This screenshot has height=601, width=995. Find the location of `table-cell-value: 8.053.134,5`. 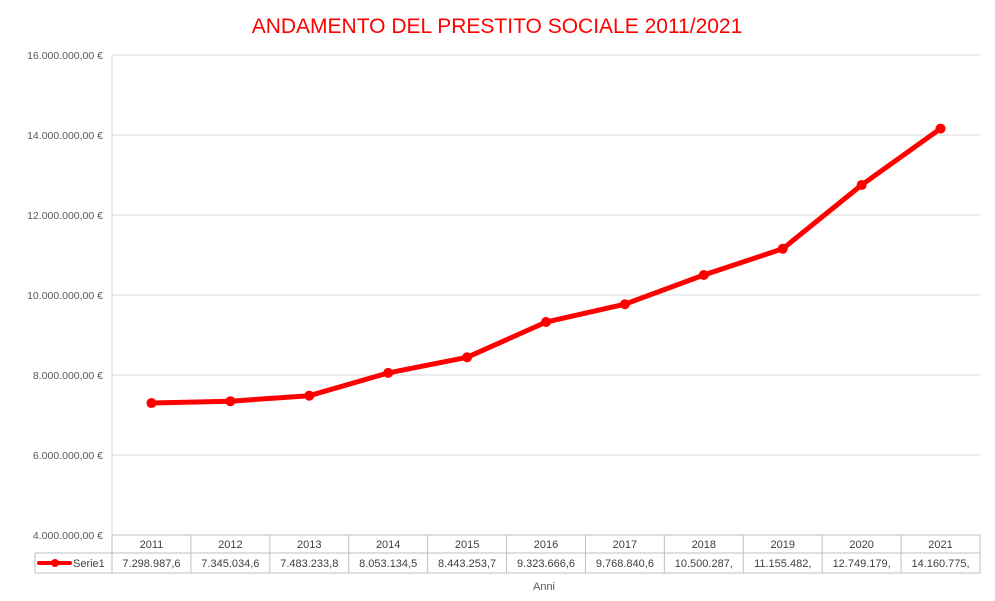

table-cell-value: 8.053.134,5 is located at coordinates (388, 564).